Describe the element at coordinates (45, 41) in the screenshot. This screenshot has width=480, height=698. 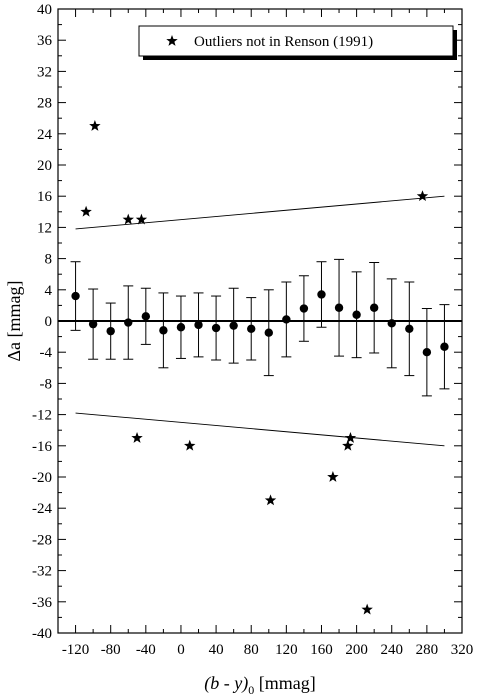
I see `y-tick-label: 36` at that location.